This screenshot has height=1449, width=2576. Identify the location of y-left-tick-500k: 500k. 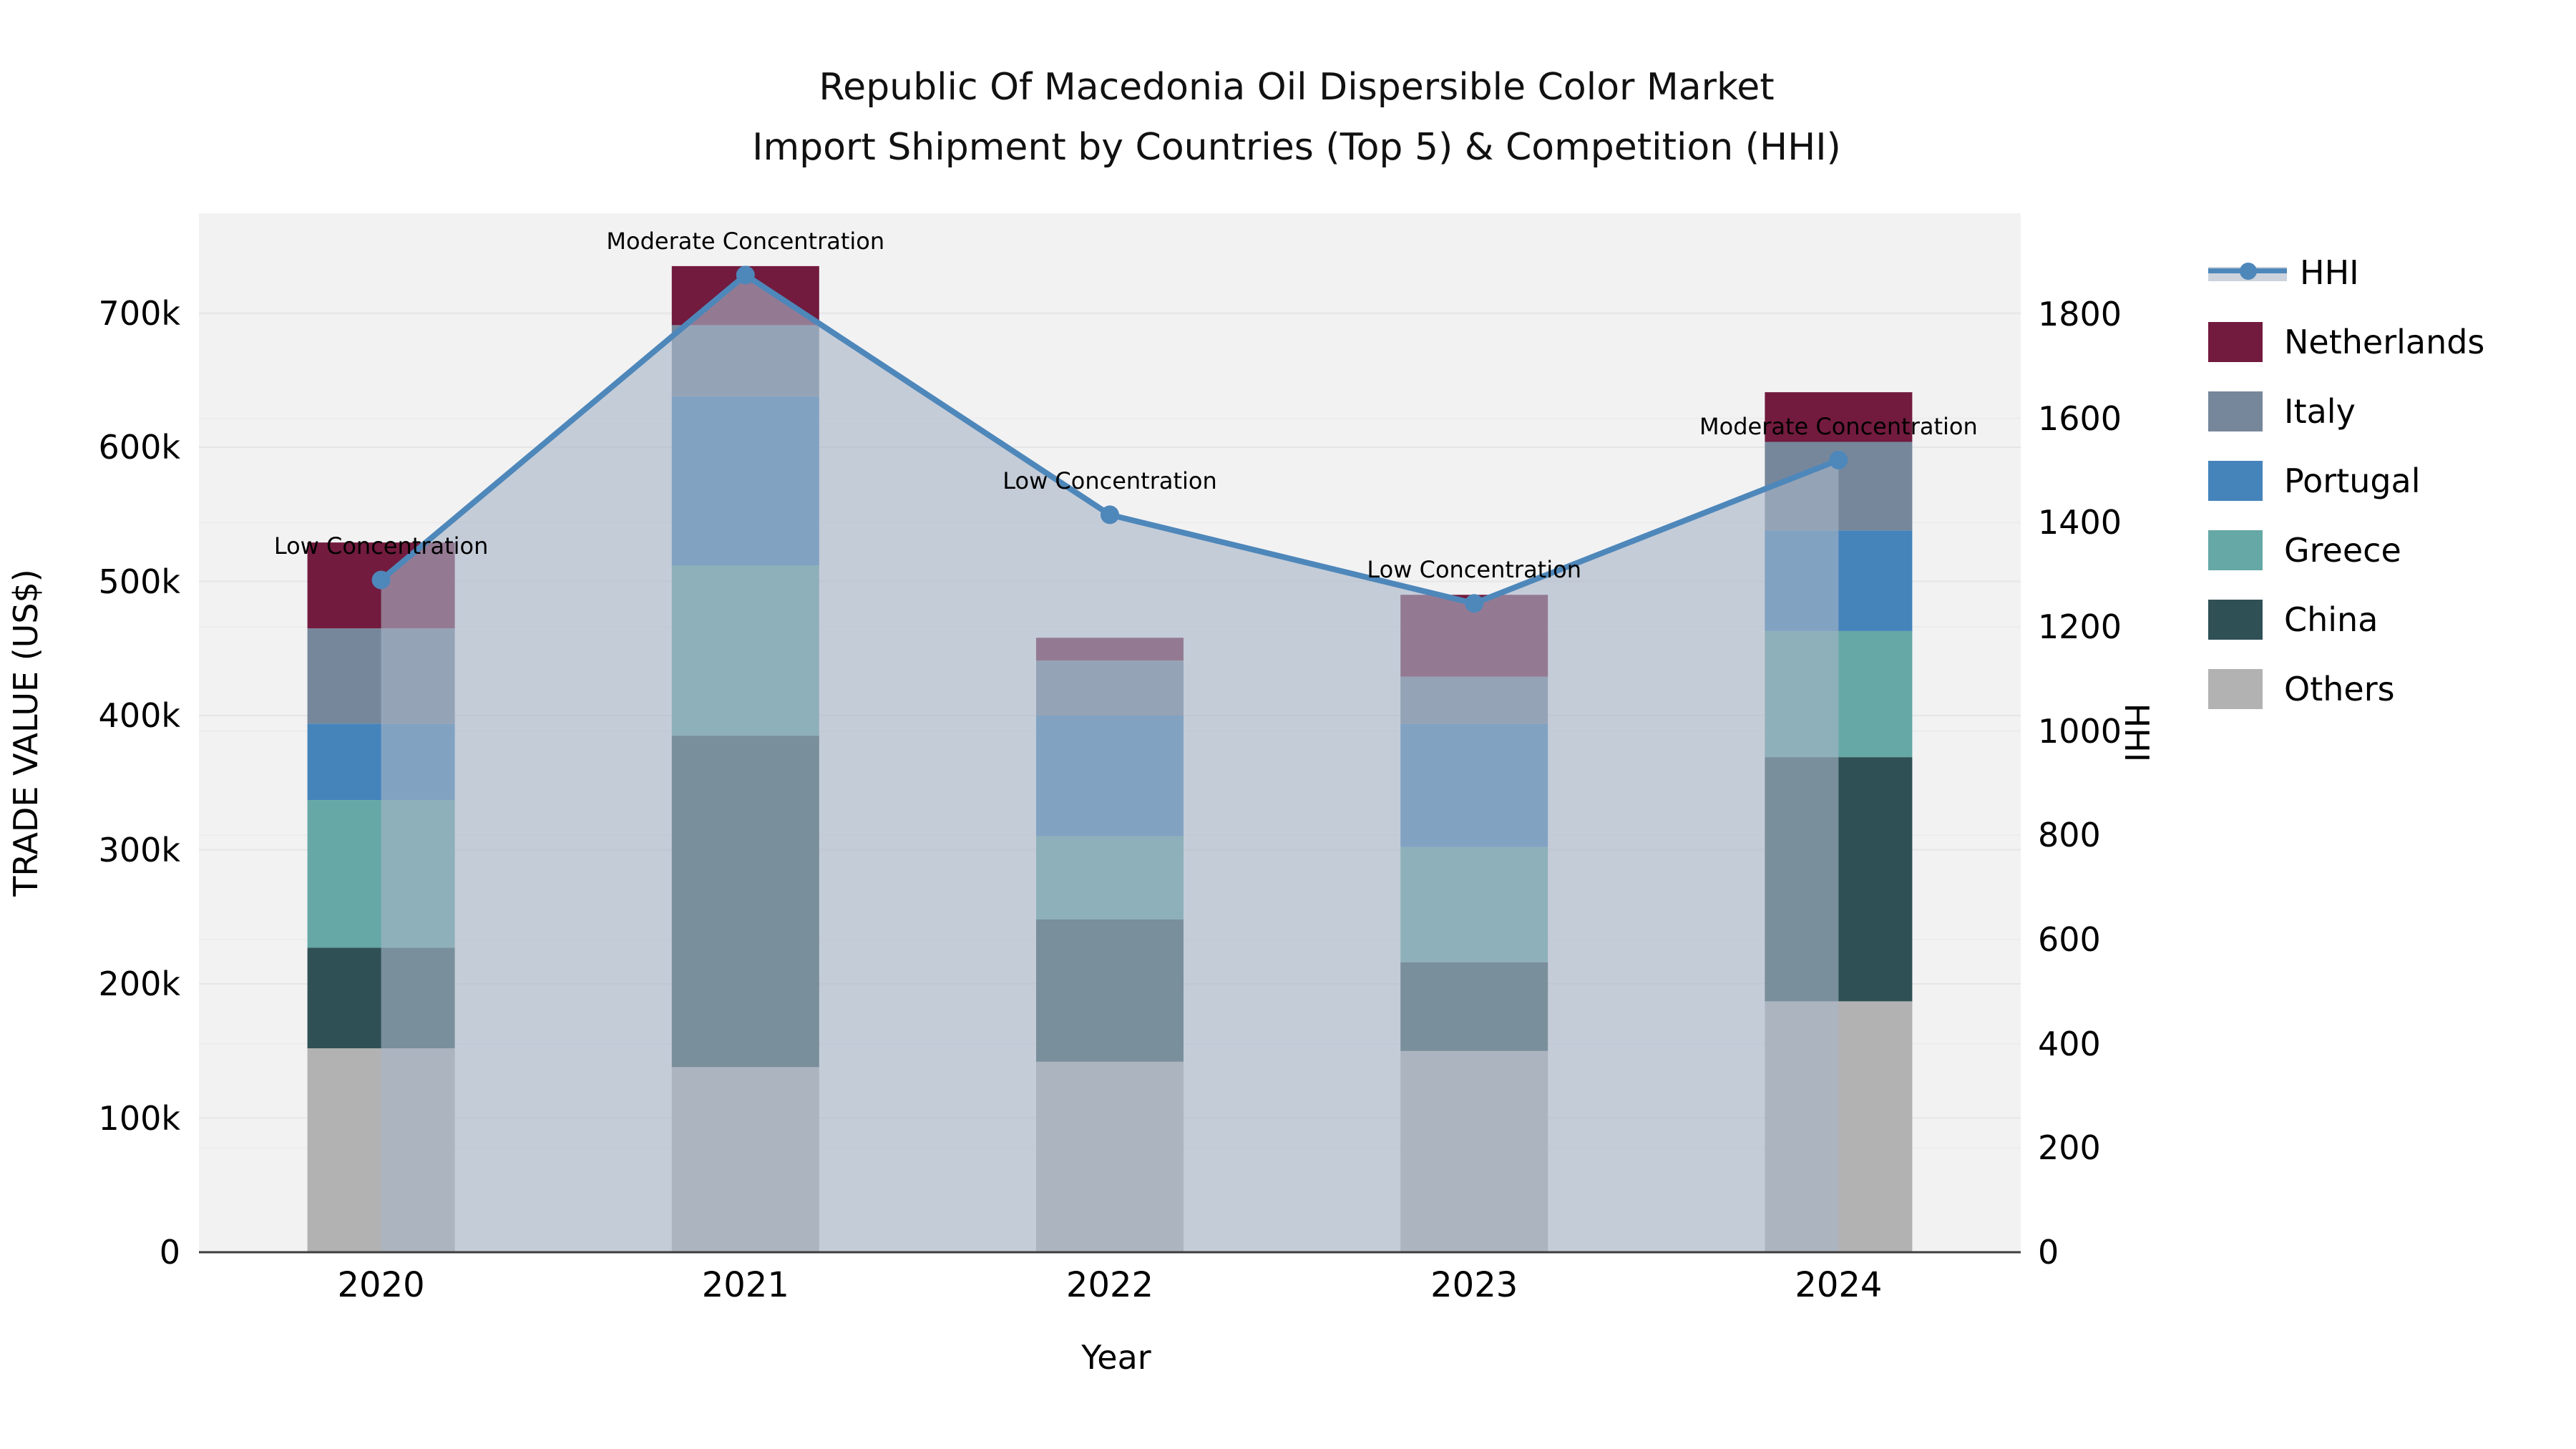
(139, 581).